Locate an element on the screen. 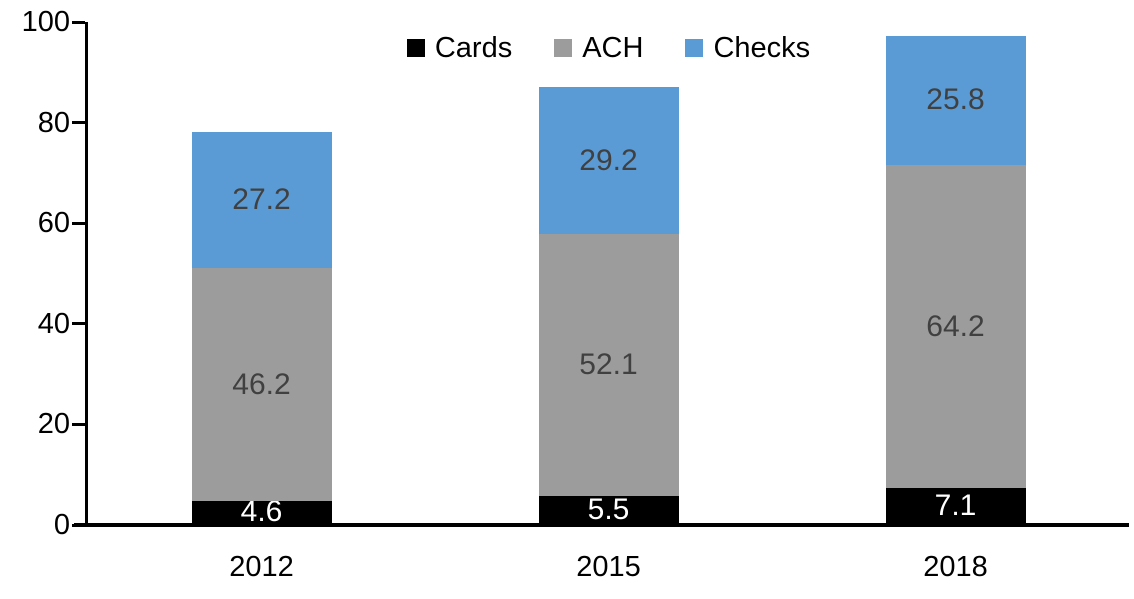  legend-label-checks: Checks is located at coordinates (762, 47).